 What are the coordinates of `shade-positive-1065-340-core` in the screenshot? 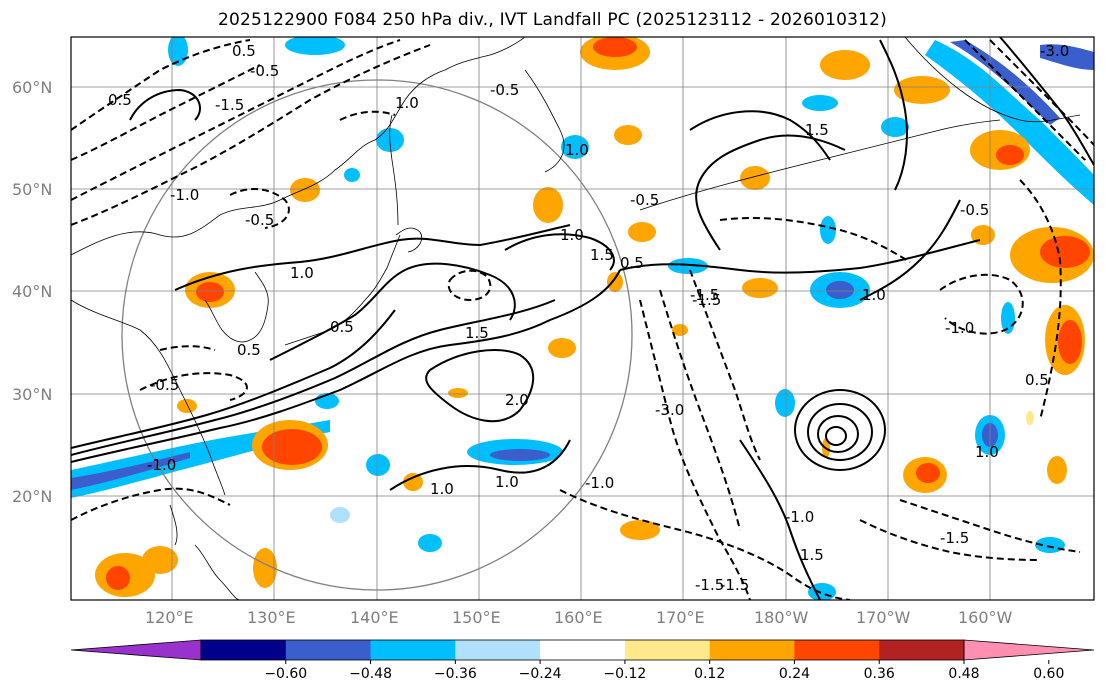 It's located at (1070, 342).